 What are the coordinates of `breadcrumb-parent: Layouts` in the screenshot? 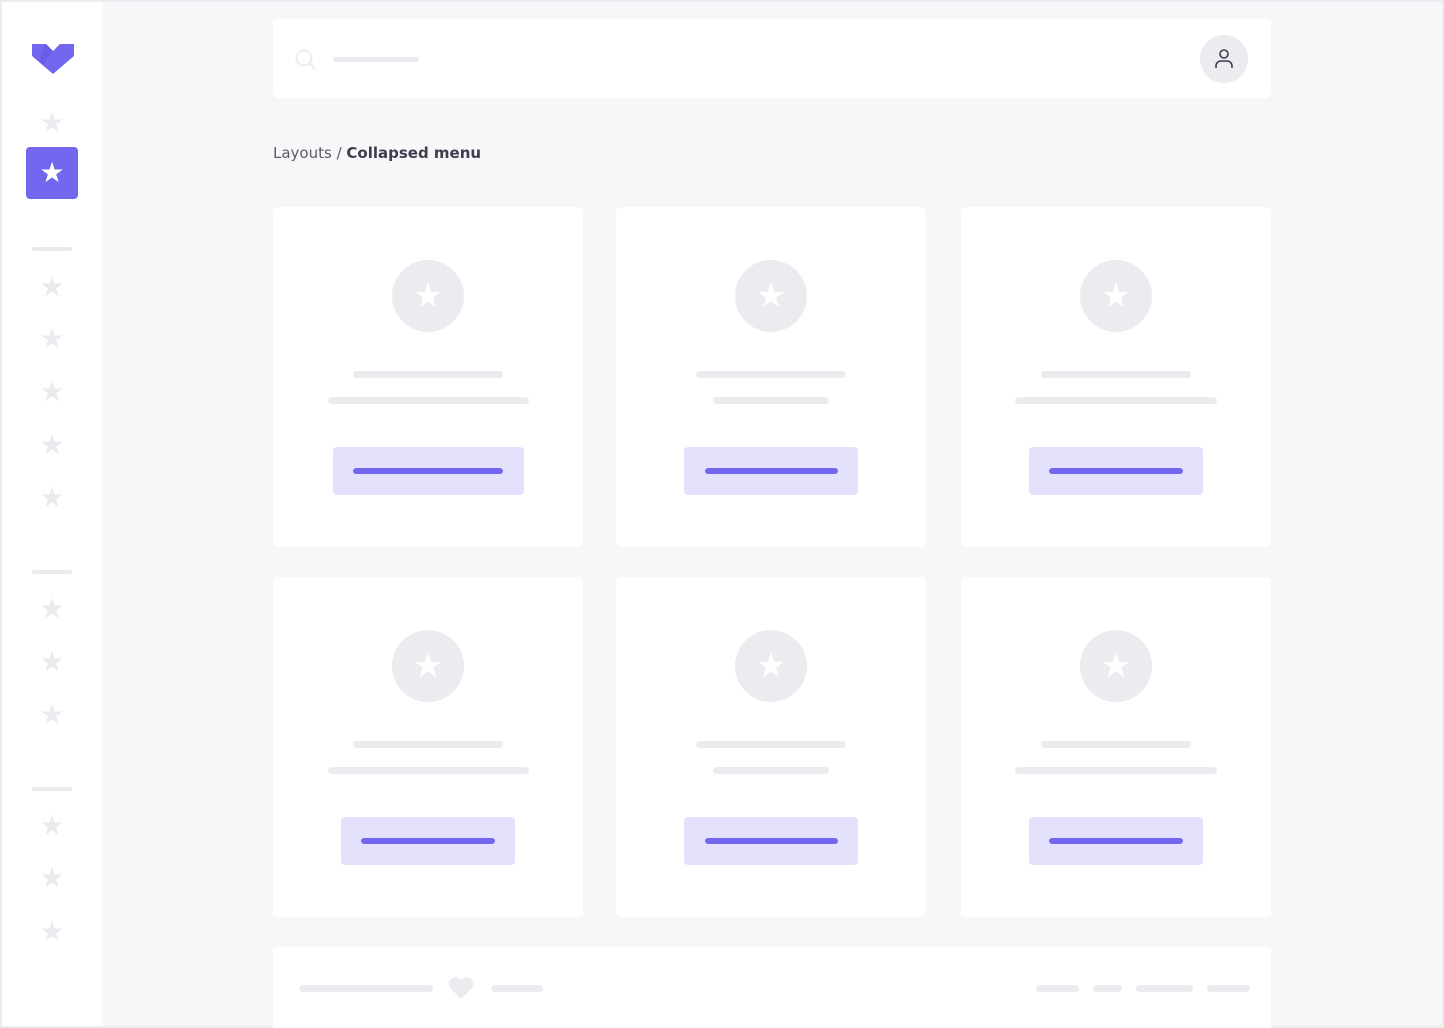 It's located at (302, 153).